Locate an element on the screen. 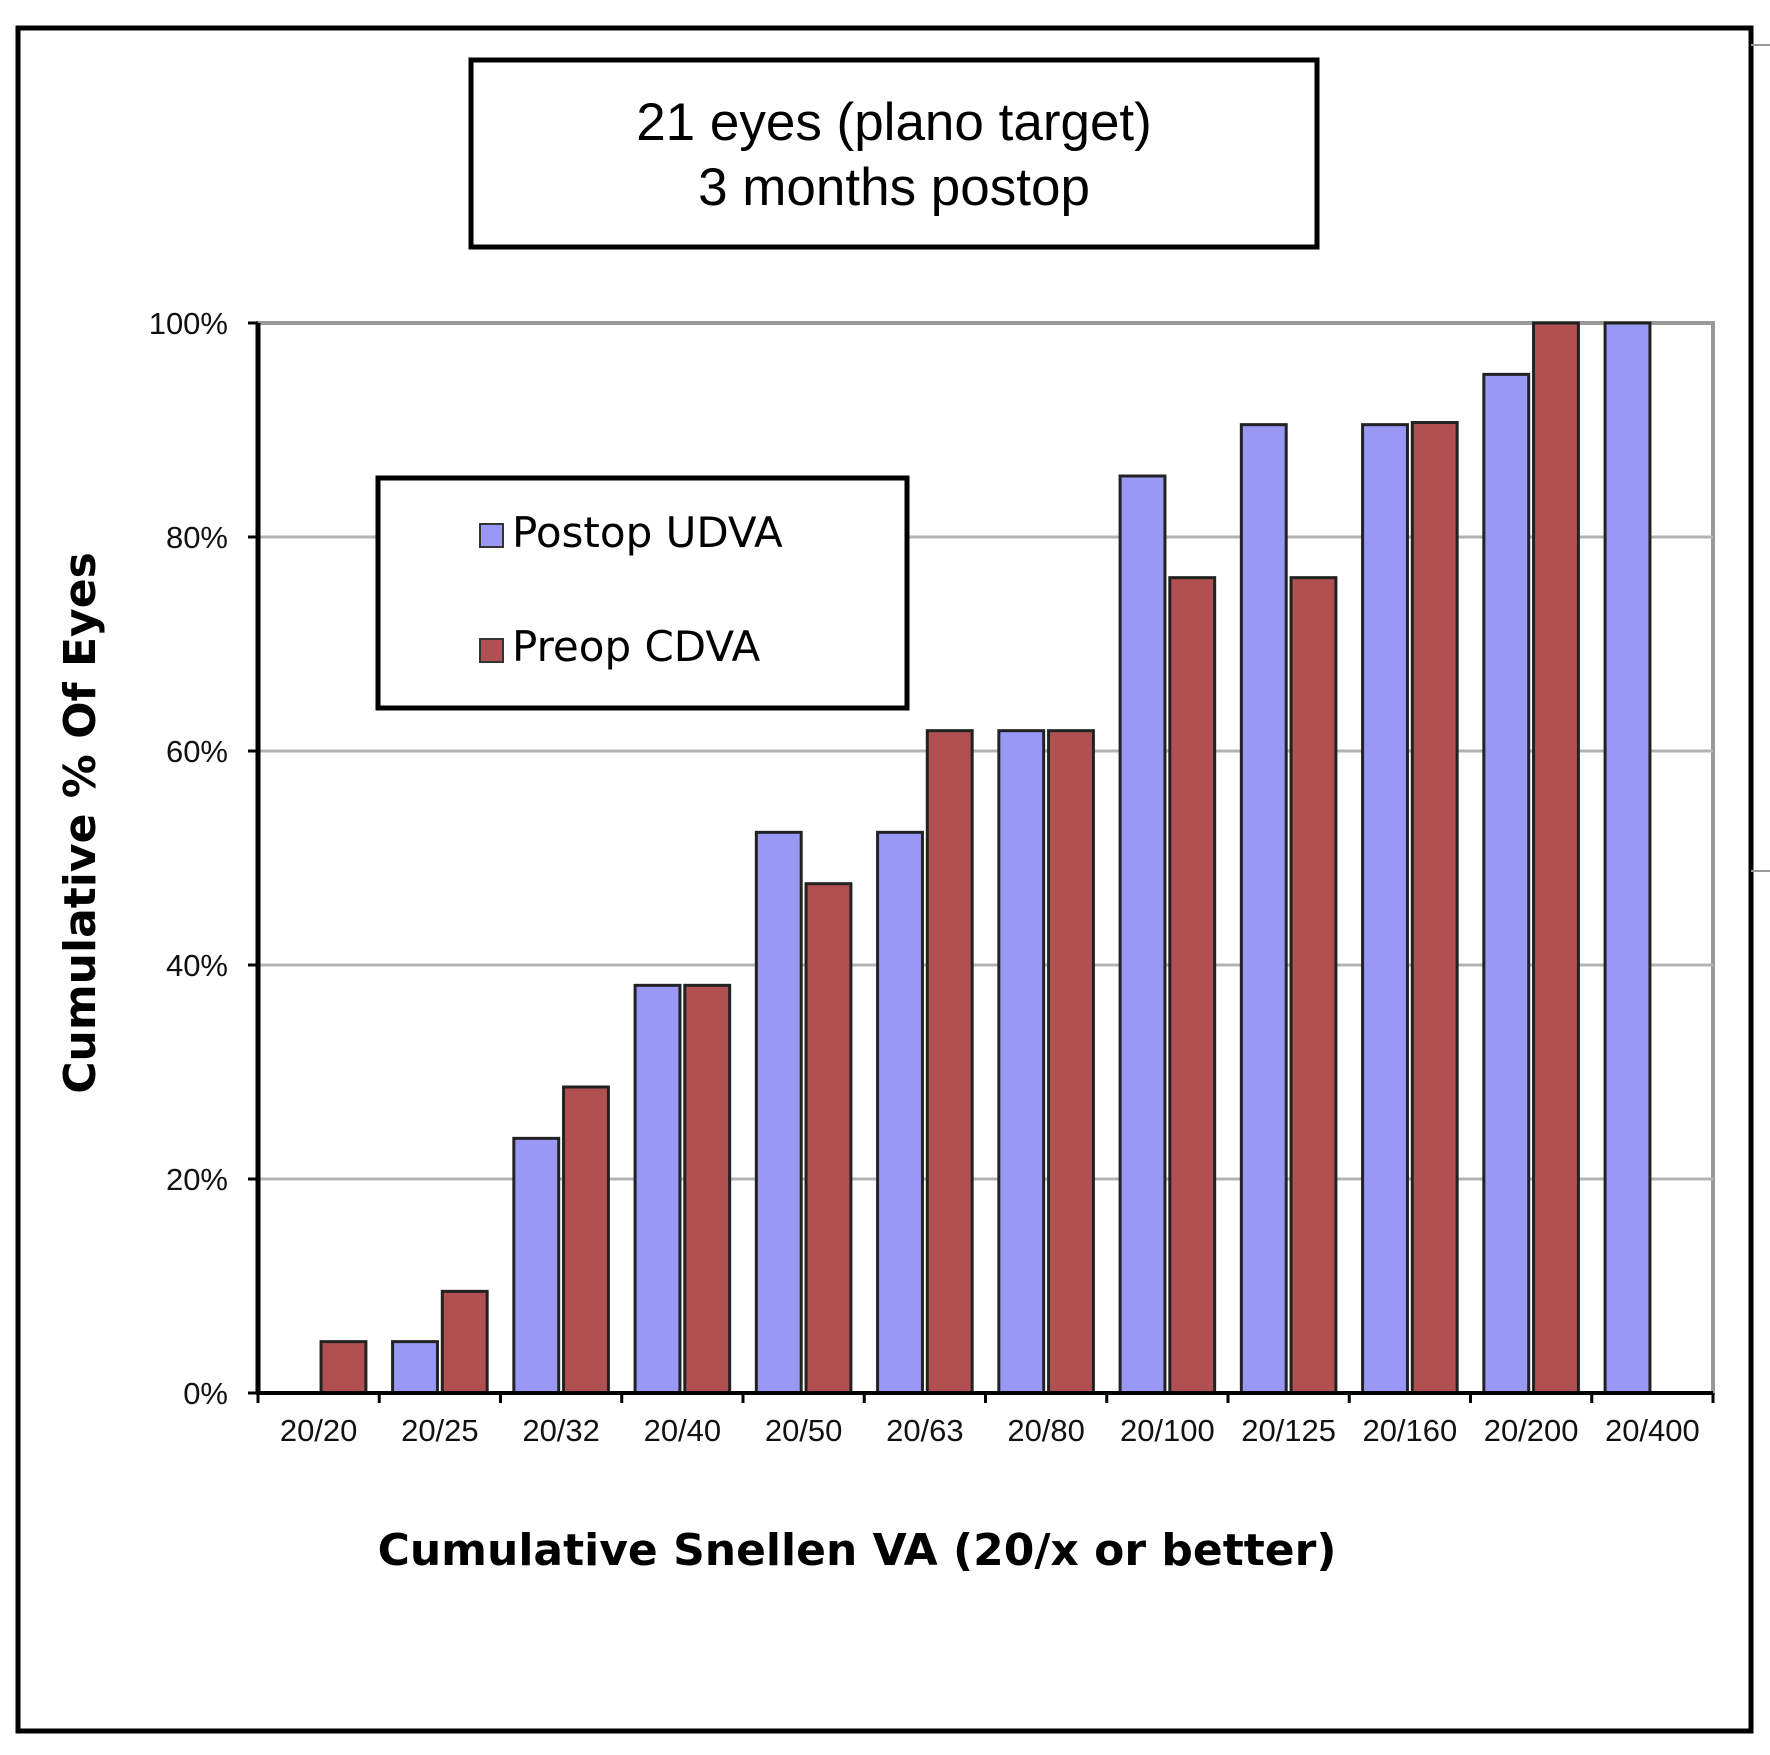 The image size is (1770, 1755). chart-title-line-1: 21 eyes (plano target) is located at coordinates (894, 122).